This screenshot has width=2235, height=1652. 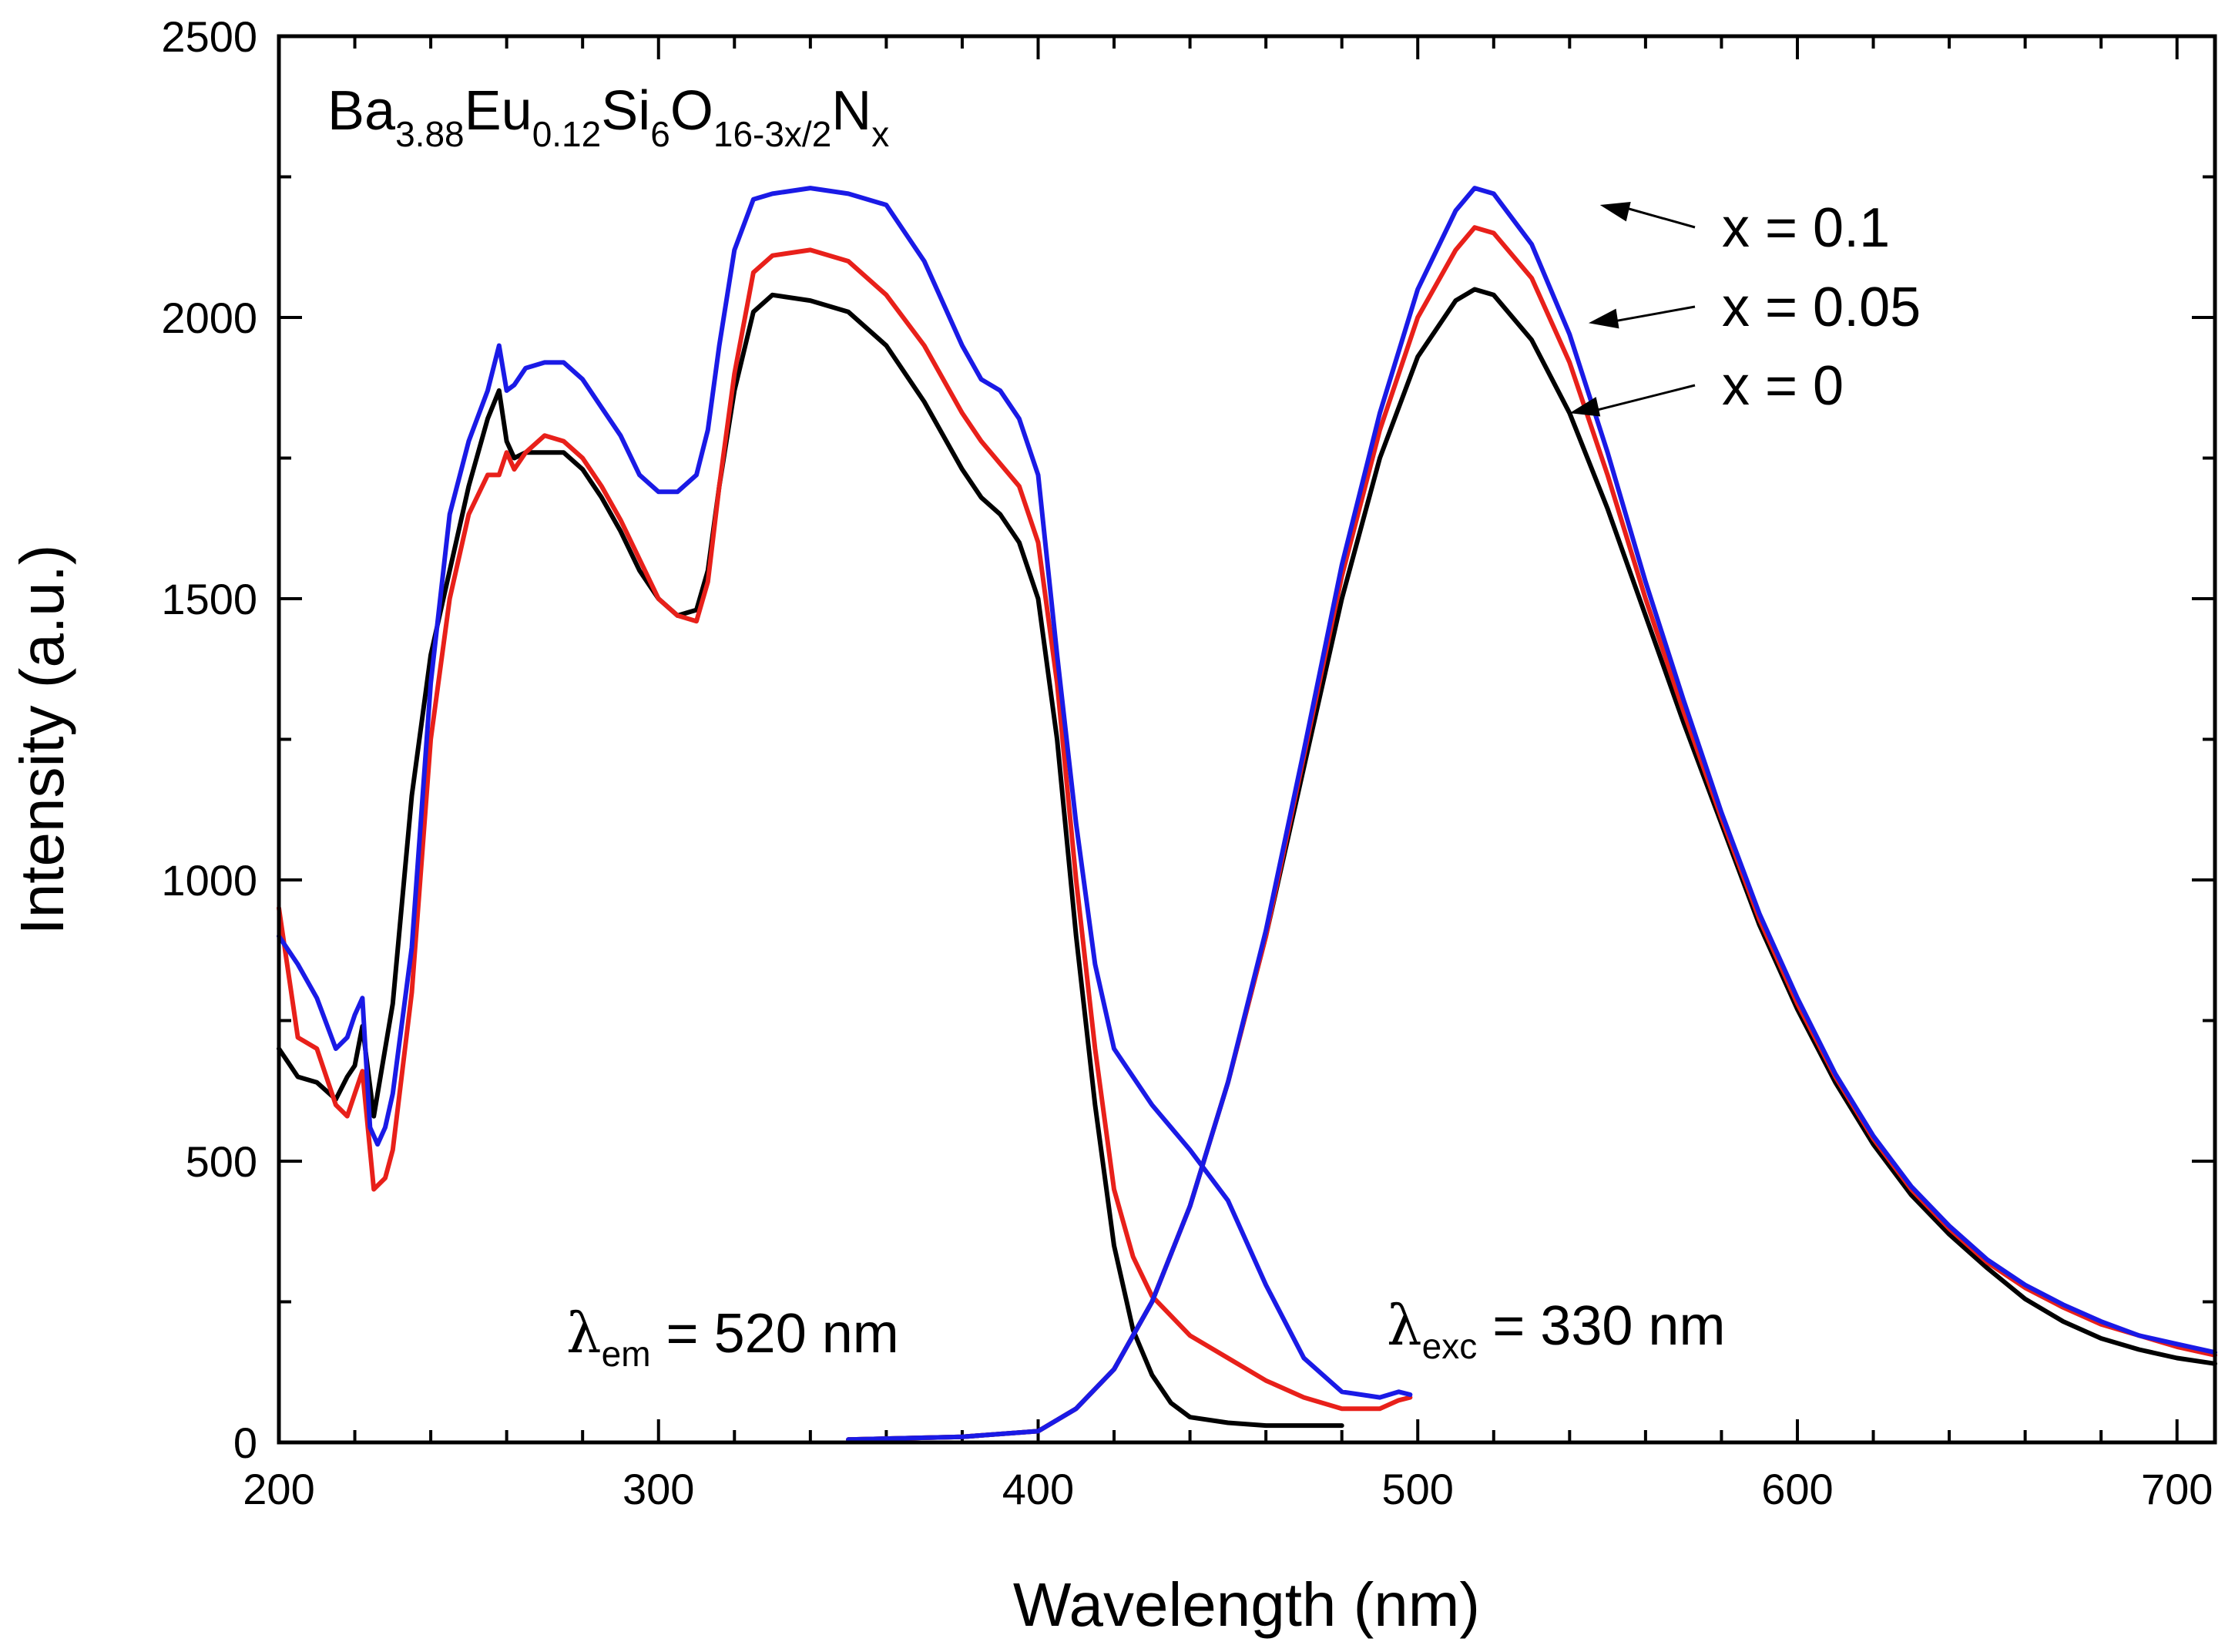 I want to click on legend-label: x = 0, so click(x=1783, y=386).